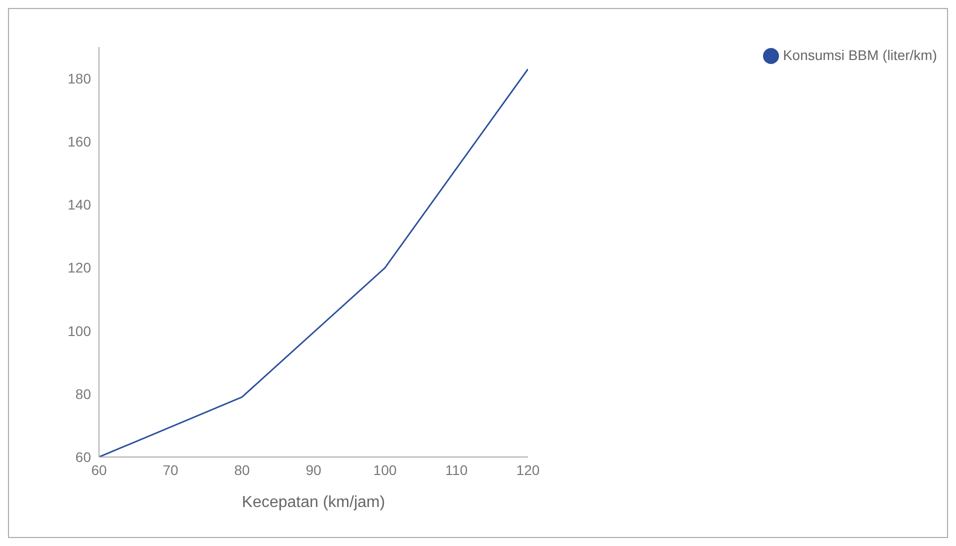 This screenshot has width=956, height=546. What do you see at coordinates (456, 470) in the screenshot?
I see `x-tick-label: 110` at bounding box center [456, 470].